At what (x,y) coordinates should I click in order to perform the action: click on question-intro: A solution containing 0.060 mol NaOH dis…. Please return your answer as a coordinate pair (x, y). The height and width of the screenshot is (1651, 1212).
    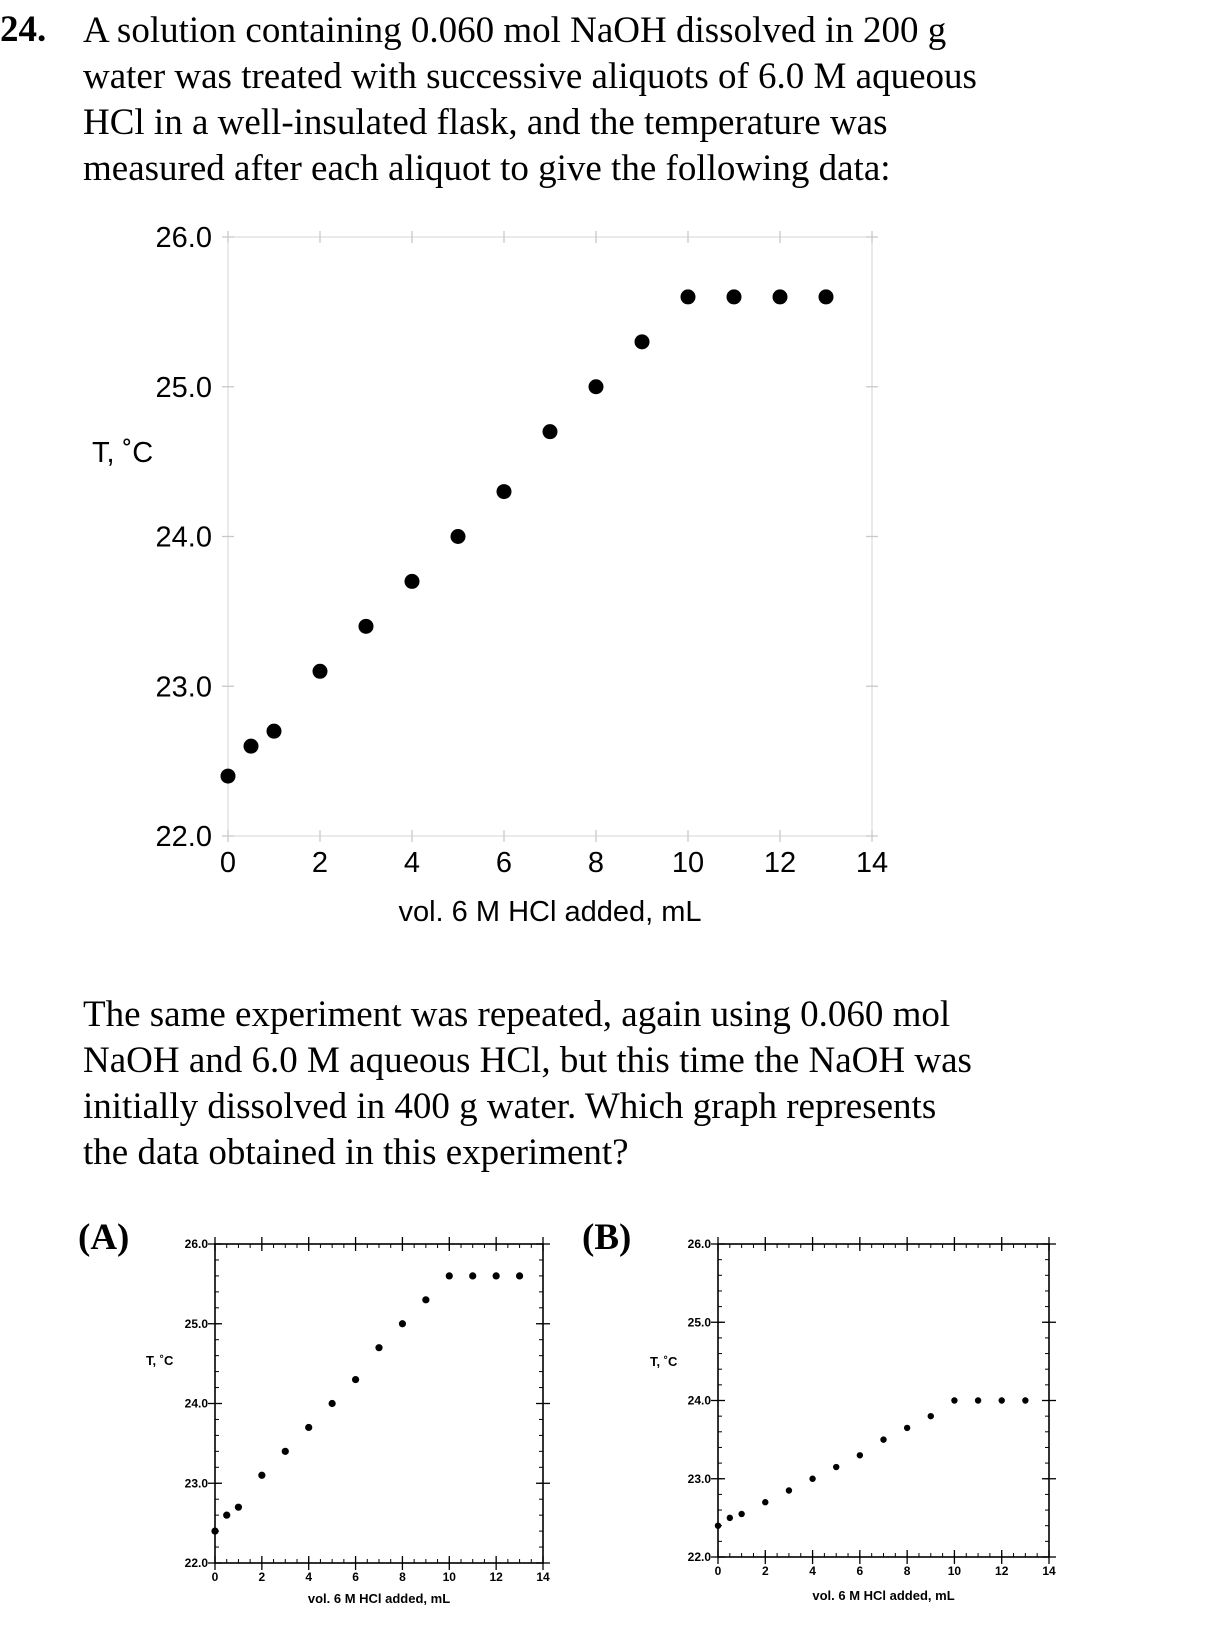
    Looking at the image, I should click on (530, 100).